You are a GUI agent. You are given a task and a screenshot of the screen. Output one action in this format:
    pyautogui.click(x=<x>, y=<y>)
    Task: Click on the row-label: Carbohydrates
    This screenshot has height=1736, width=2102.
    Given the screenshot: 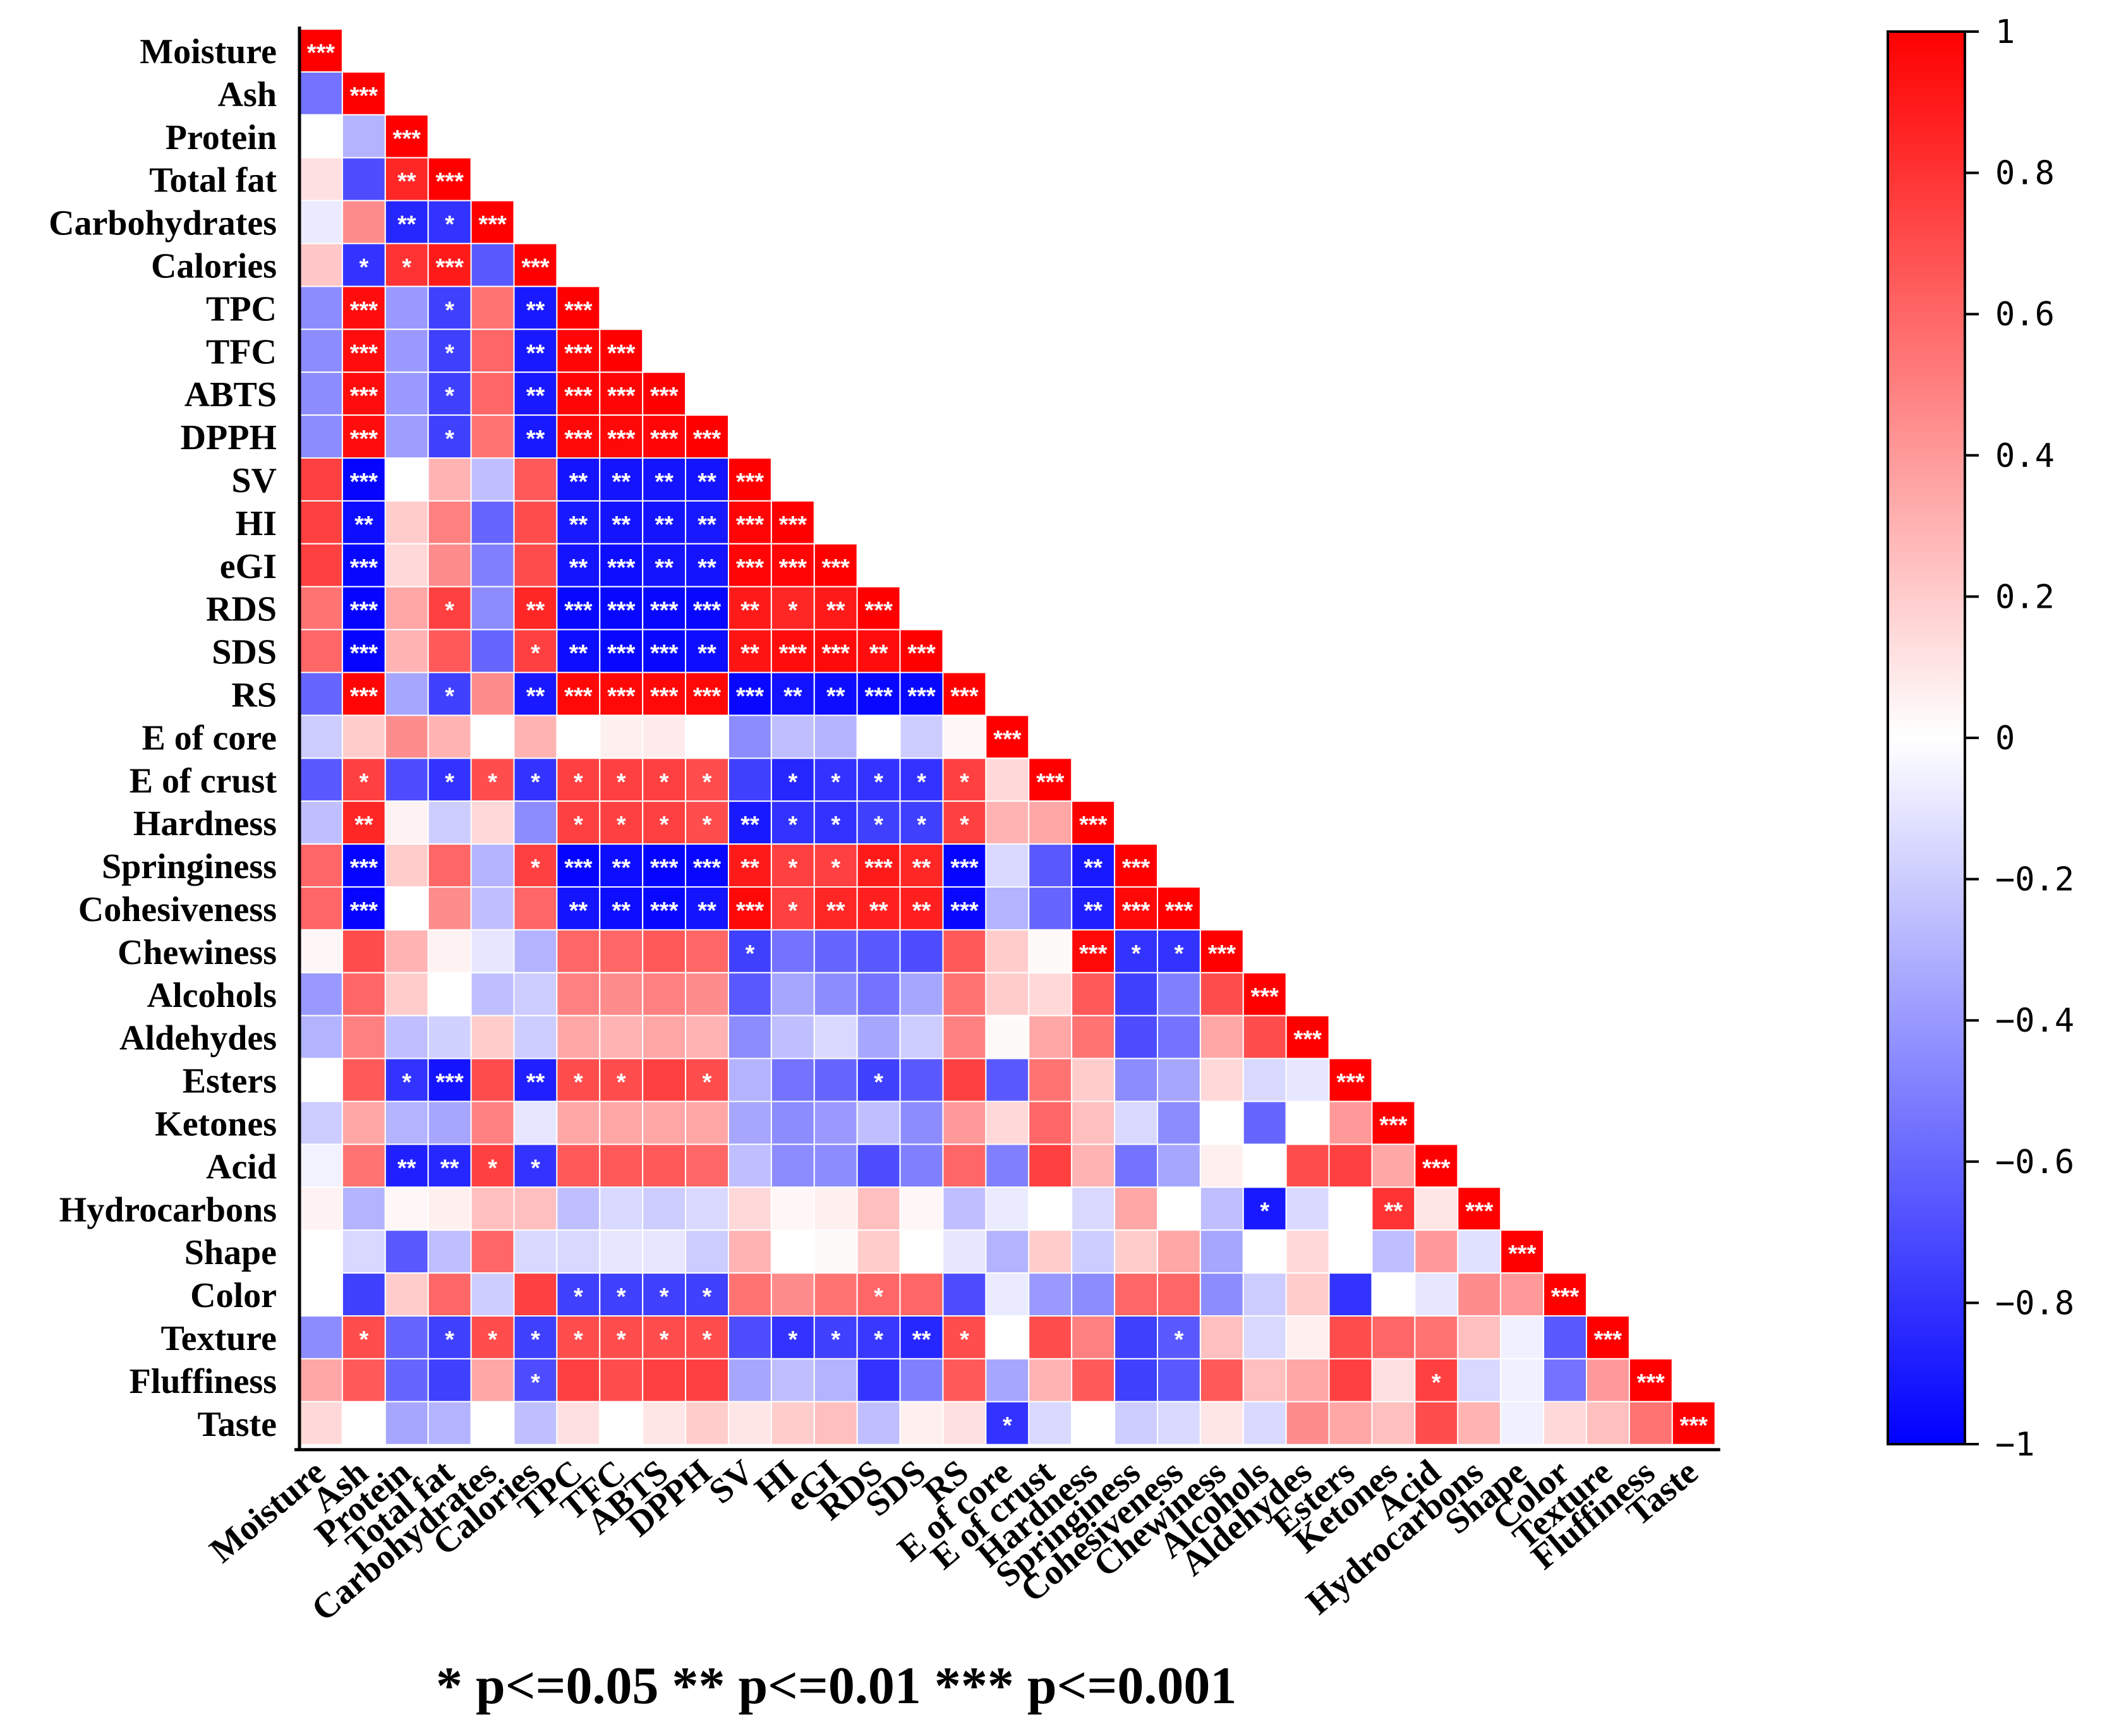 What is the action you would take?
    pyautogui.click(x=163, y=223)
    